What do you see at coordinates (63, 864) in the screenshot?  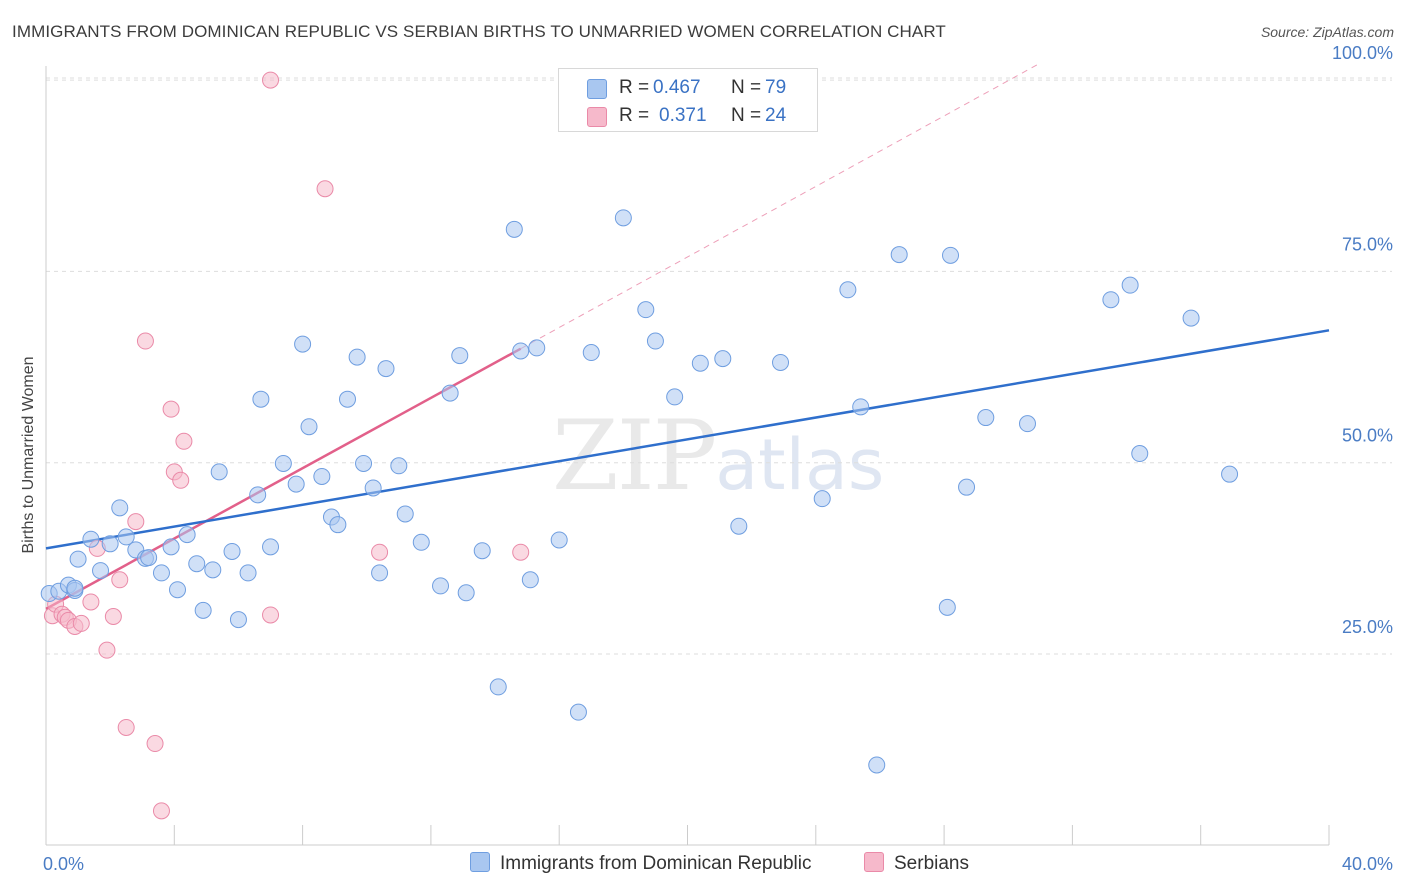 I see `x-tick-label: 0.0%` at bounding box center [63, 864].